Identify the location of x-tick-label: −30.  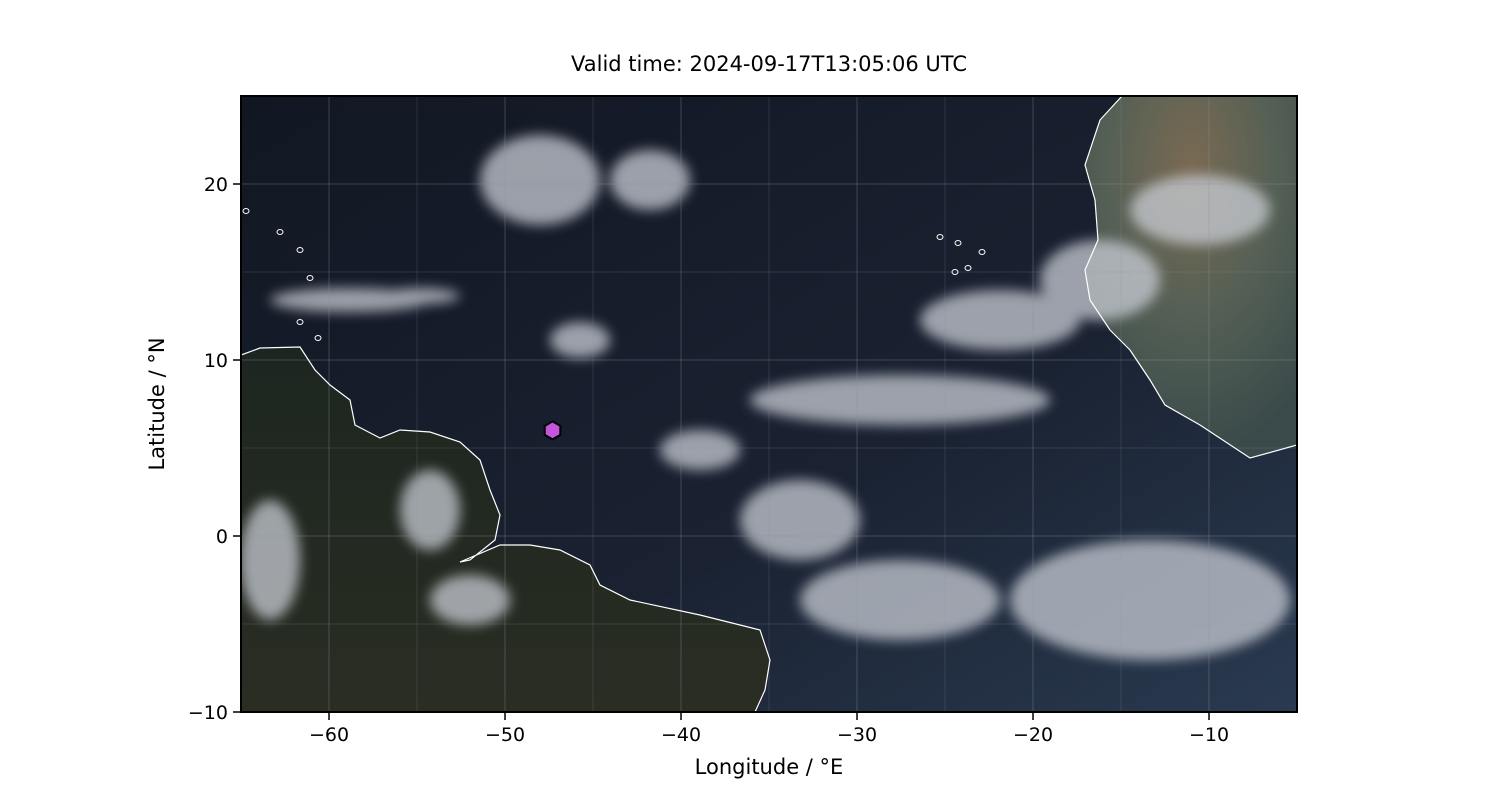
(857, 735).